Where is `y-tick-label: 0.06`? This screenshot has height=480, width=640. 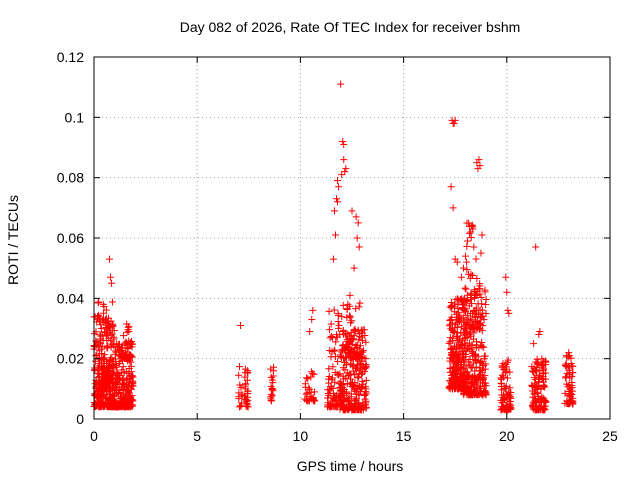 y-tick-label: 0.06 is located at coordinates (70, 238).